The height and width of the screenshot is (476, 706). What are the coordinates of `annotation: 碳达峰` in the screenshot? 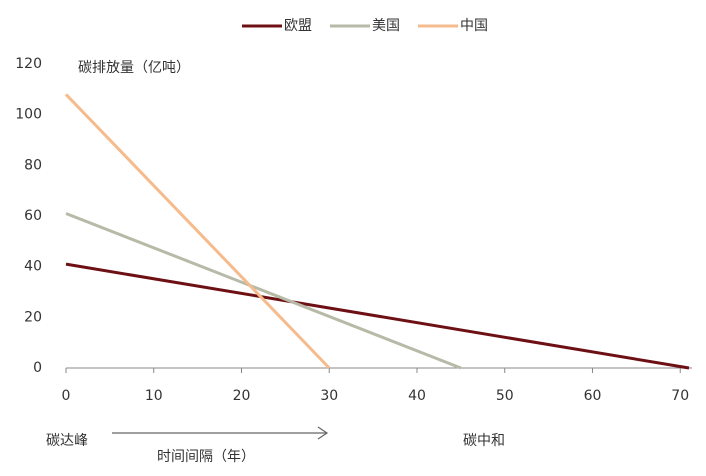 It's located at (67, 441).